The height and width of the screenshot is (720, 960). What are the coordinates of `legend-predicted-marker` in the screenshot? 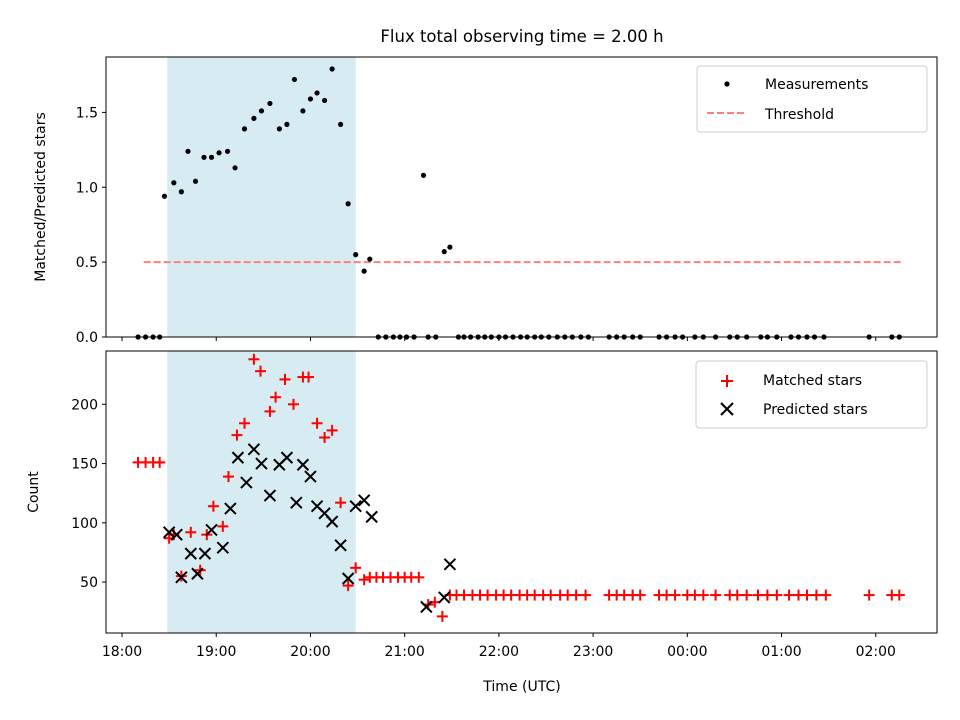 It's located at (727, 409).